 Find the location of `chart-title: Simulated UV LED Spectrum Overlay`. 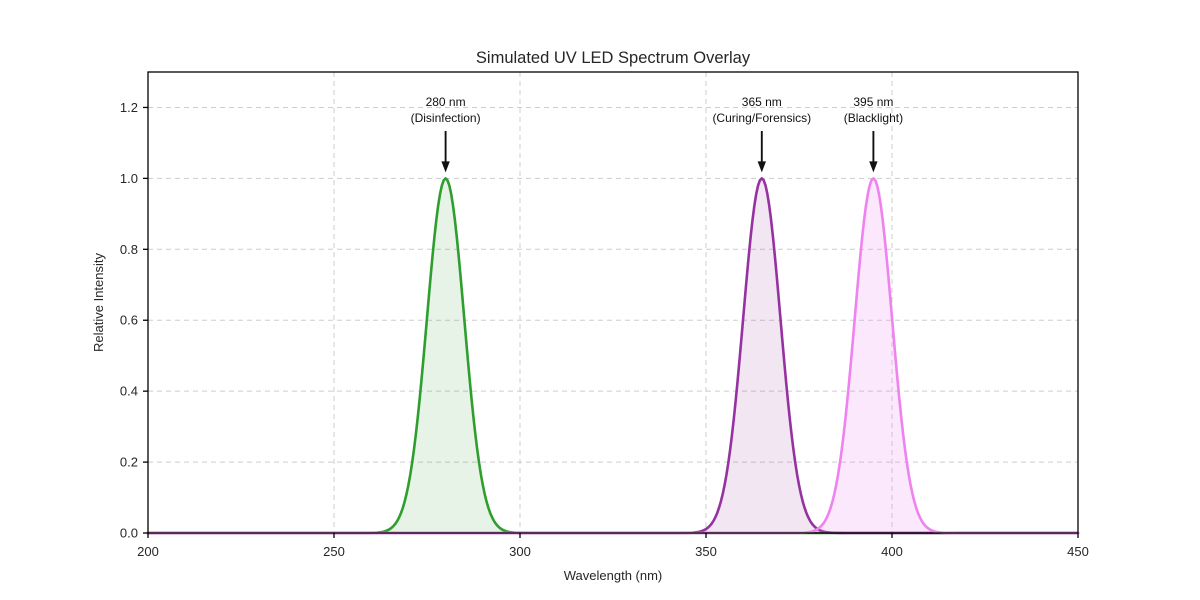

chart-title: Simulated UV LED Spectrum Overlay is located at coordinates (613, 58).